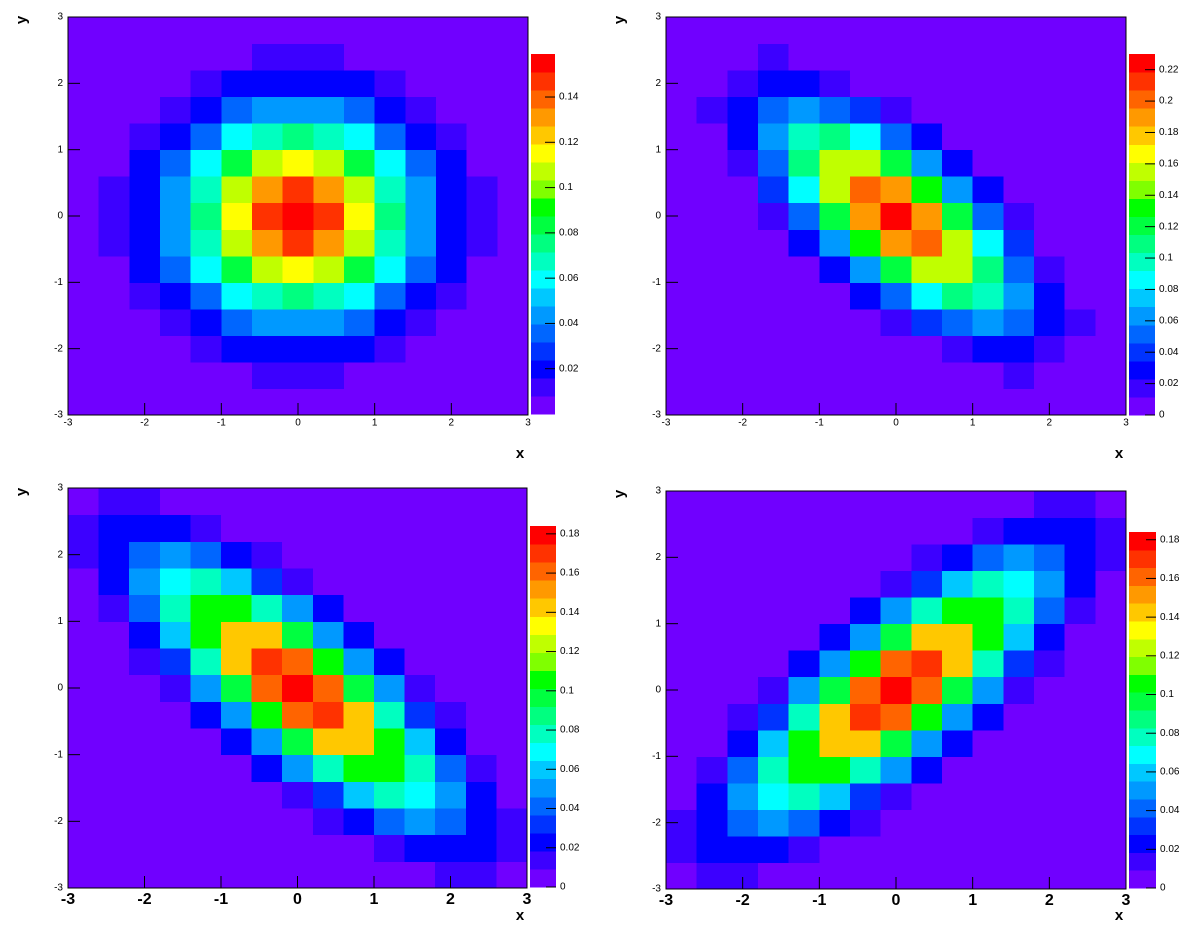  I want to click on colorbar-tick-label: 0.1, so click(567, 690).